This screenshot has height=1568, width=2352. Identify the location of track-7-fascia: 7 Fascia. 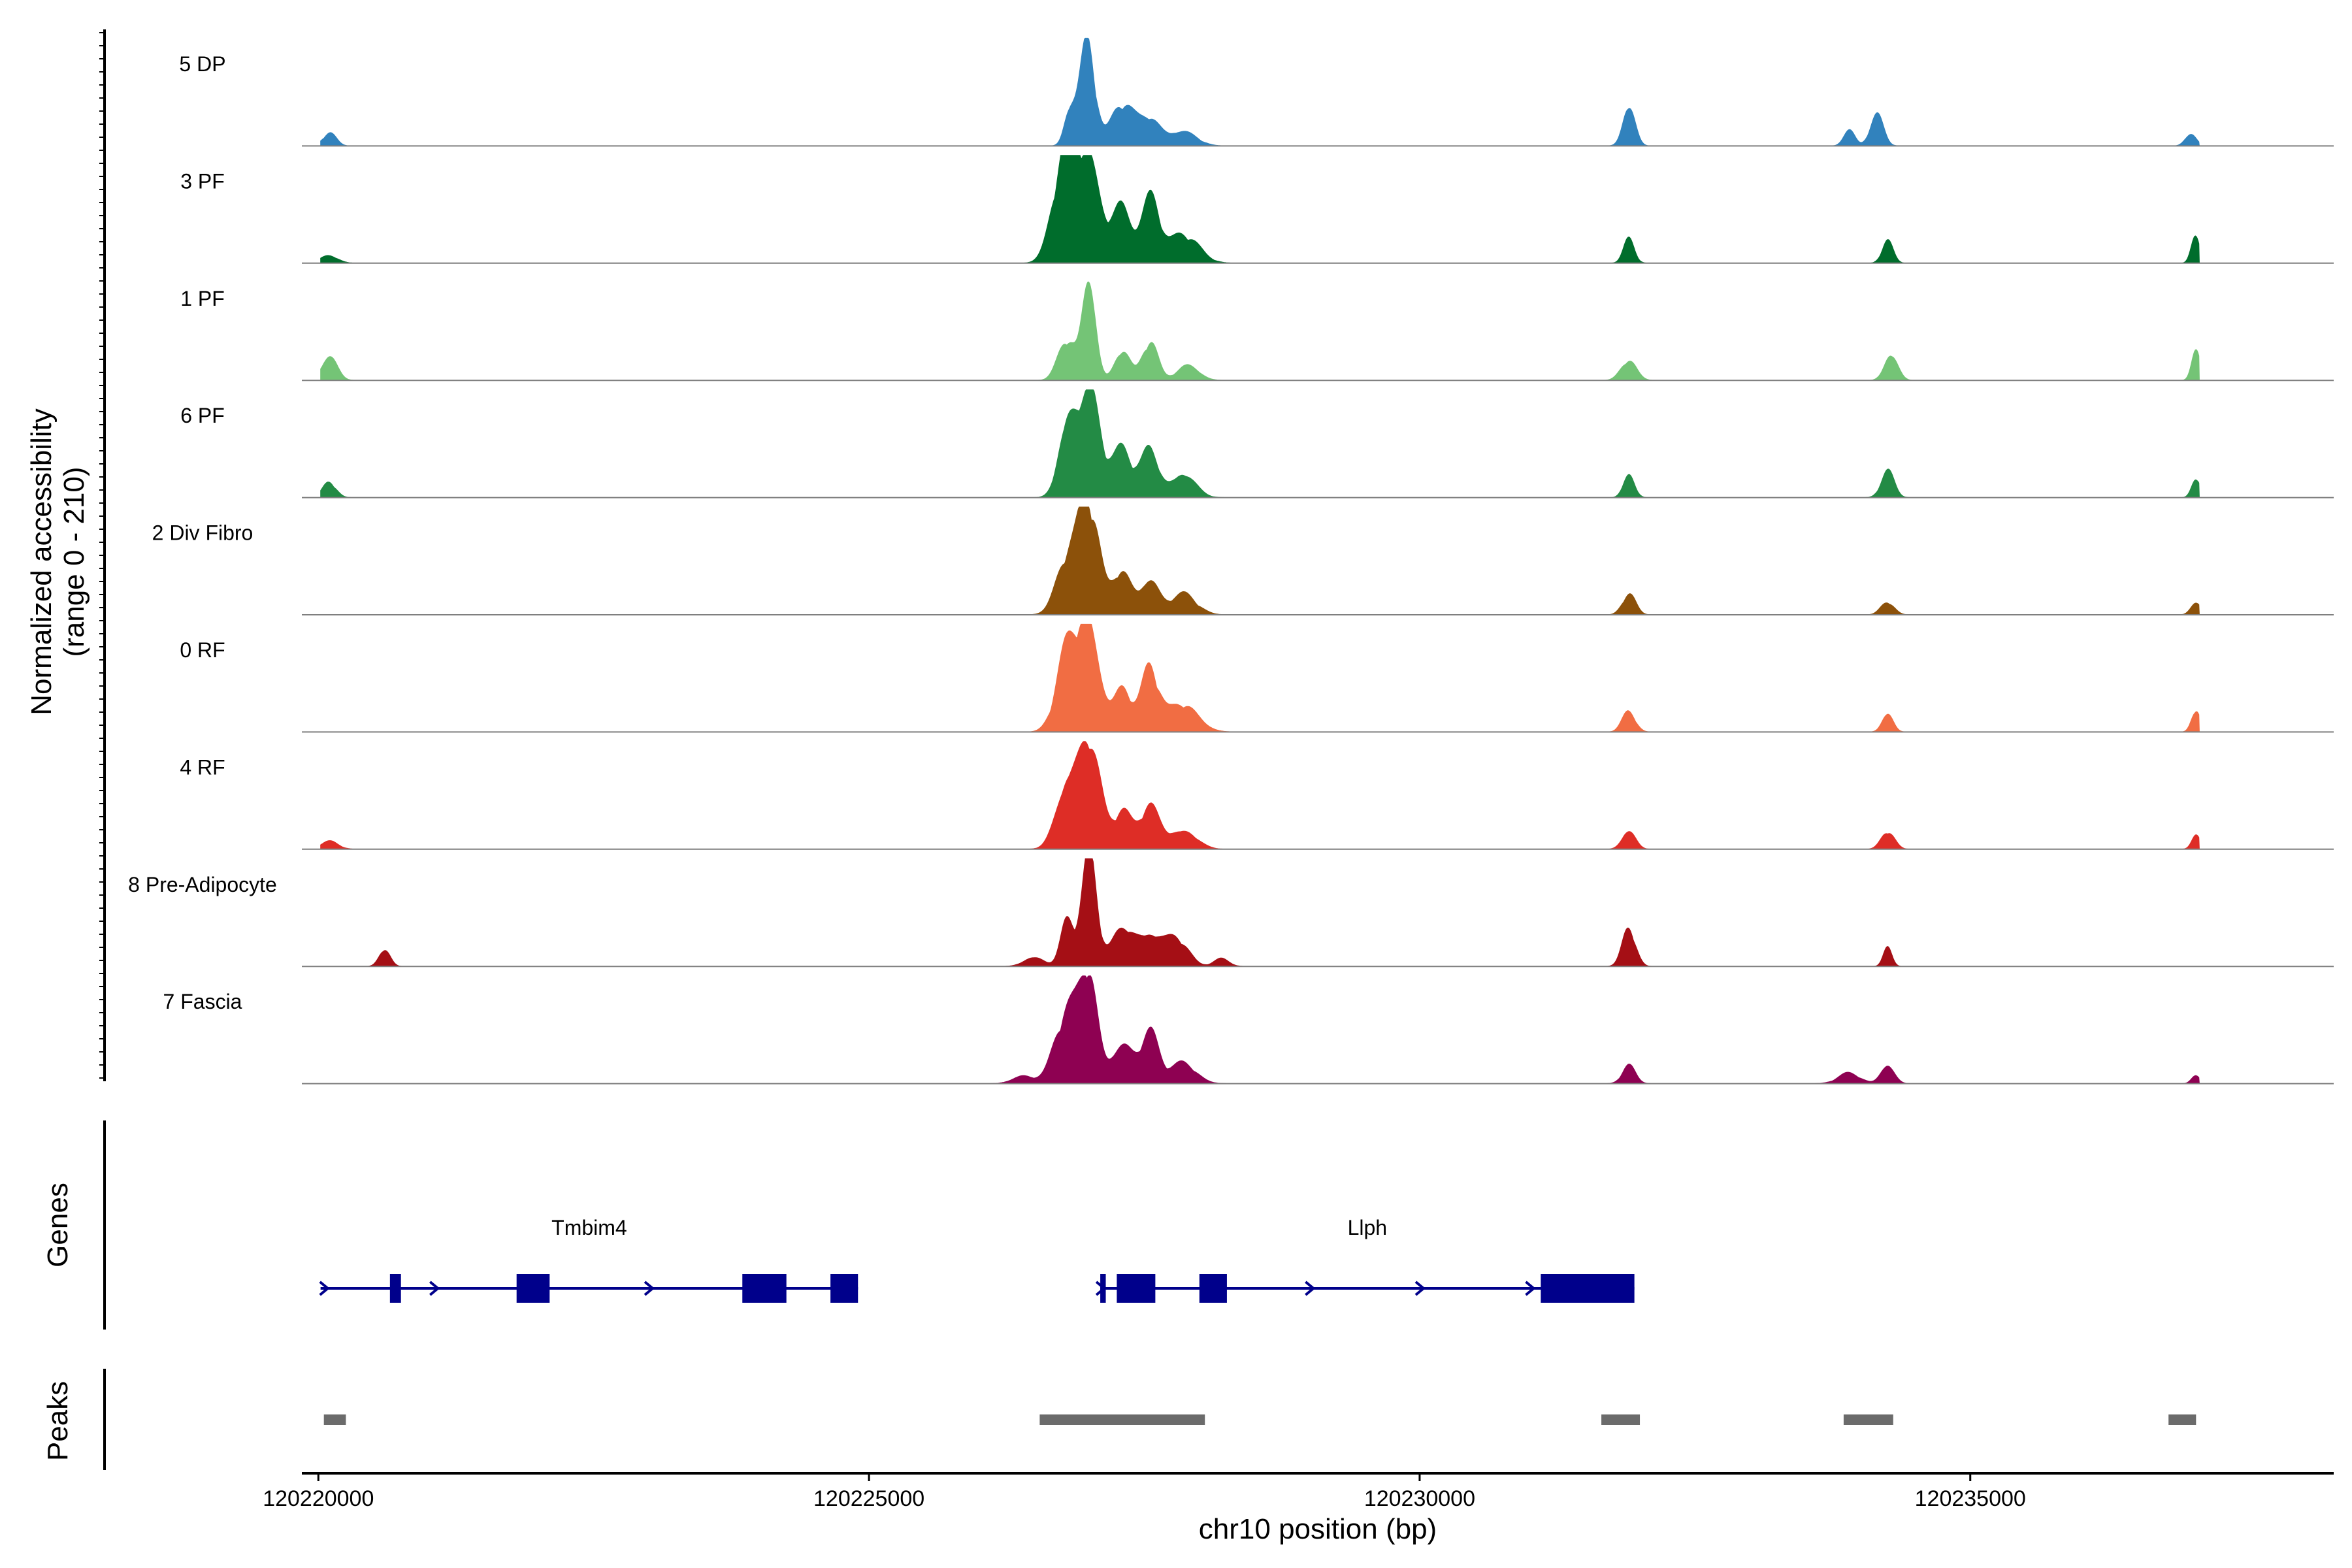
(1248, 1030).